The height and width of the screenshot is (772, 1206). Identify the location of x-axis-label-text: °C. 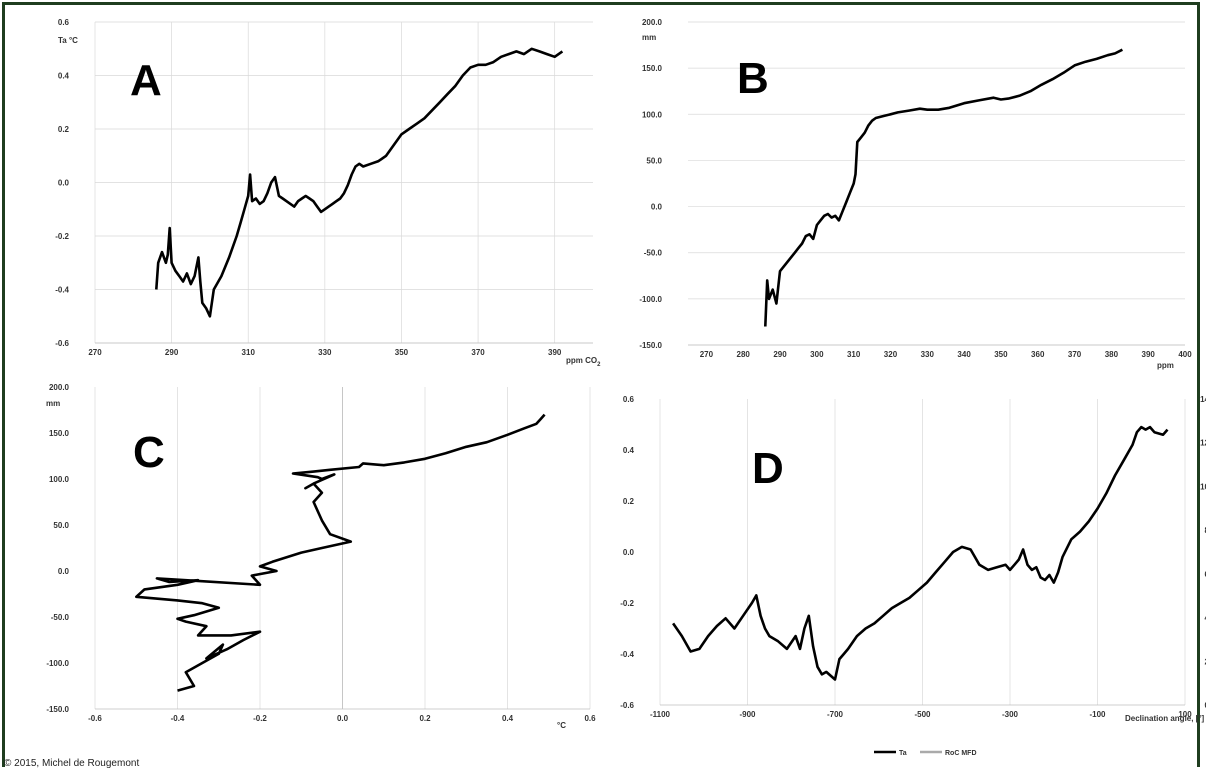
(561, 725).